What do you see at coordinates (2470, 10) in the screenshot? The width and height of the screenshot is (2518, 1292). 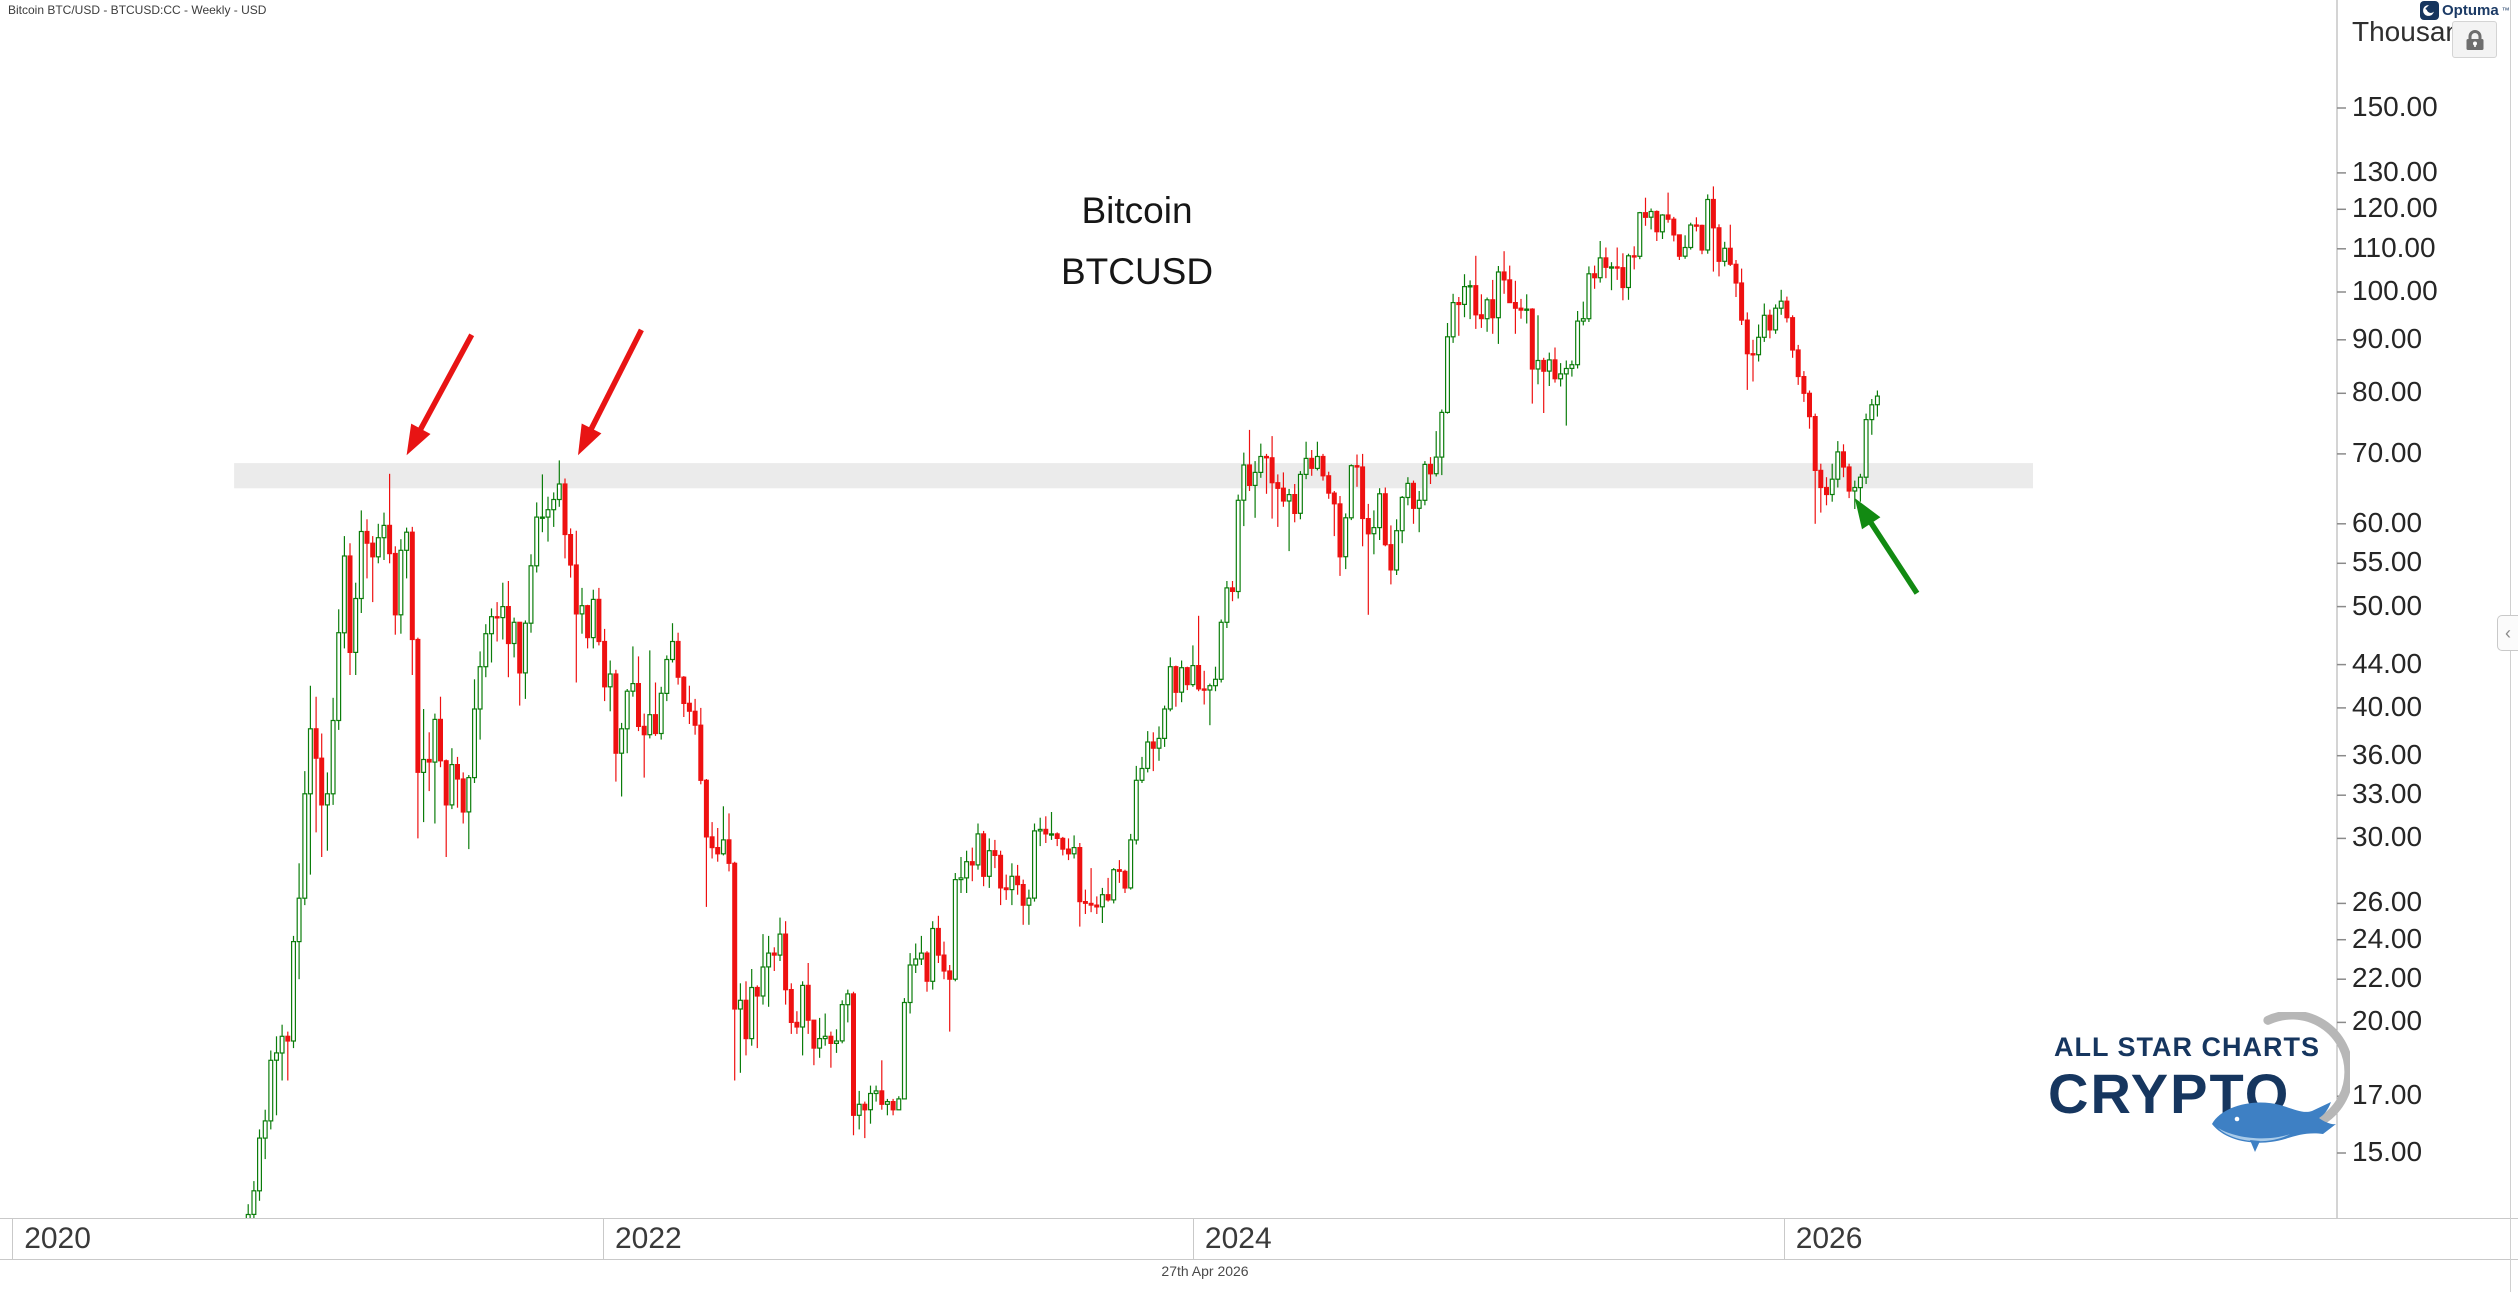 I see `optuma-label: Optuma` at bounding box center [2470, 10].